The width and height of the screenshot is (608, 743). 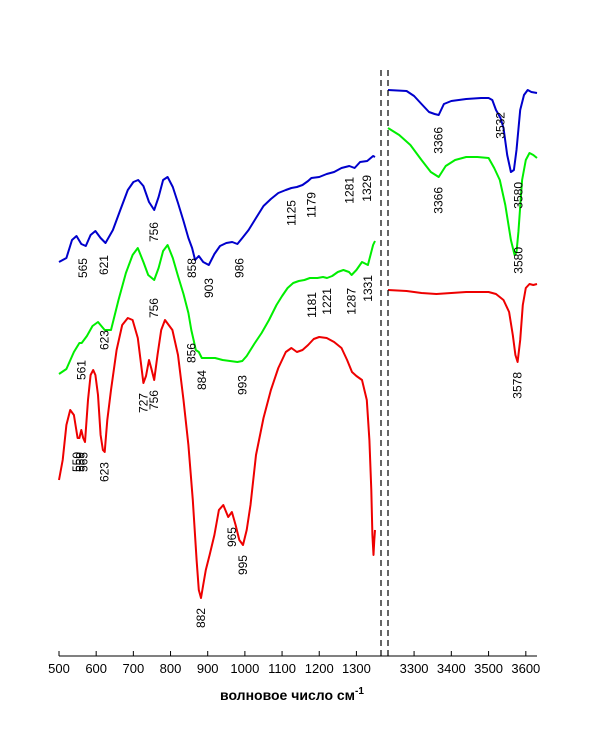 I want to click on x-tick-label-700: 700, so click(x=134, y=668).